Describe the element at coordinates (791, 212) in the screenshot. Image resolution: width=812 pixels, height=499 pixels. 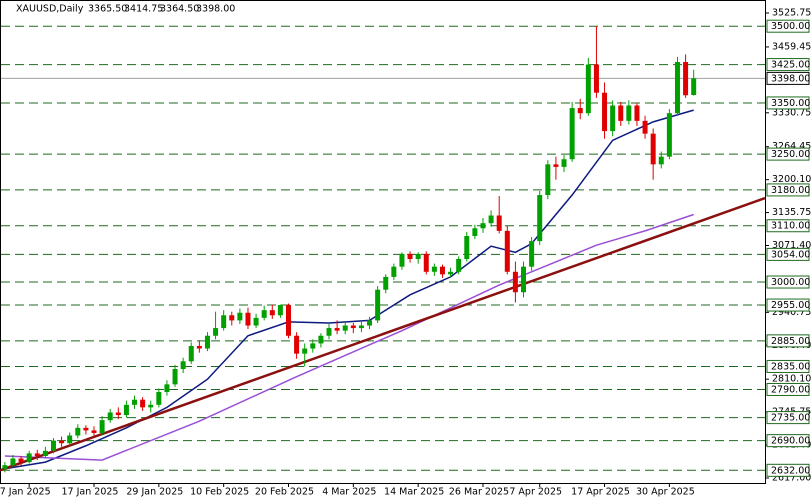
I see `y-tick-label: 3135.75` at that location.